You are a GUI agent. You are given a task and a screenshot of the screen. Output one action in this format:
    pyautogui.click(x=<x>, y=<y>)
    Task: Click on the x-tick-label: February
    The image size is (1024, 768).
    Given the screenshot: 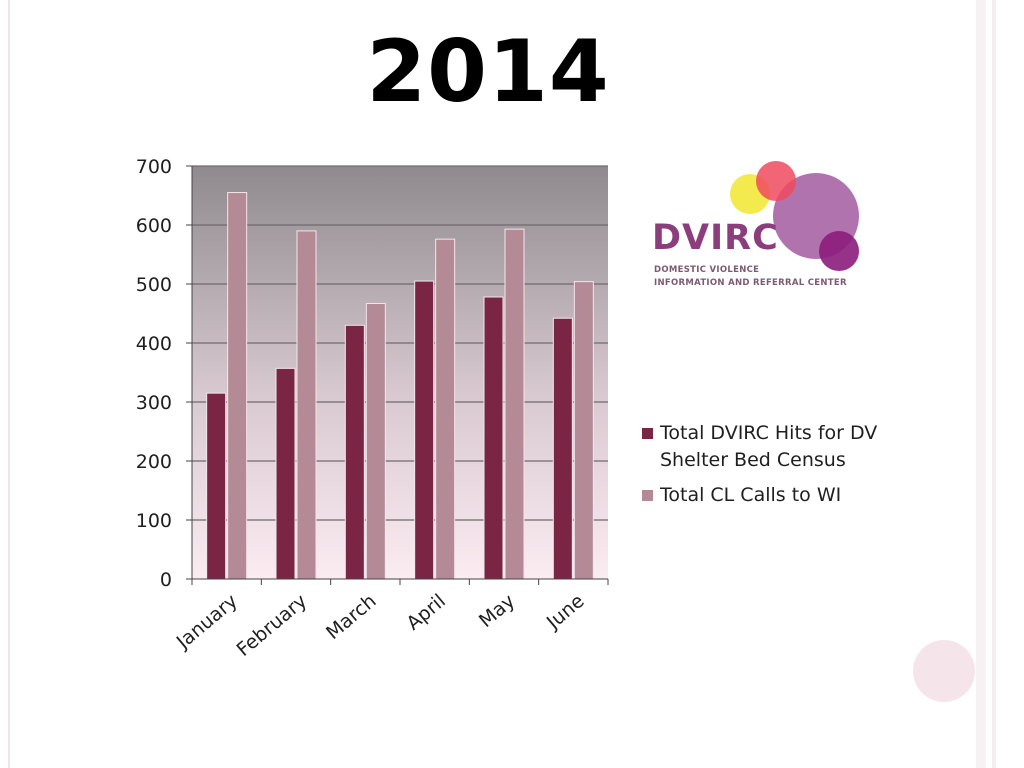 What is the action you would take?
    pyautogui.click(x=272, y=625)
    